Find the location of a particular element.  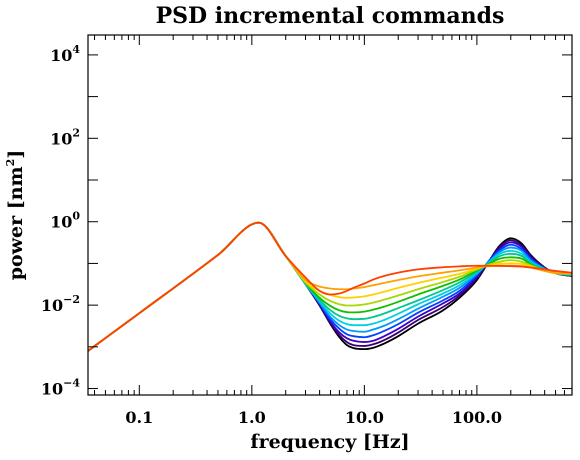

y-tick-label-5: 10⁴ is located at coordinates (65, 54).